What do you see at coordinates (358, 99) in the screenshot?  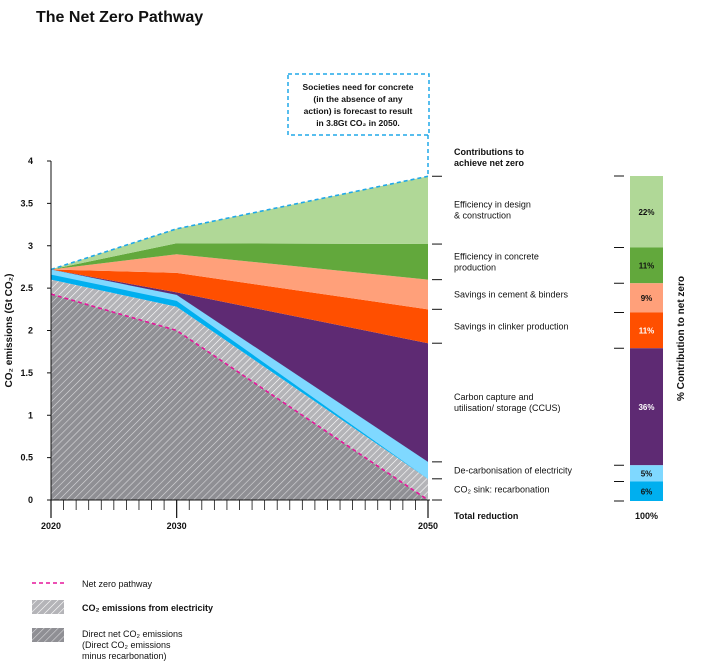 I see `callout-text-line: (in the absence of any` at bounding box center [358, 99].